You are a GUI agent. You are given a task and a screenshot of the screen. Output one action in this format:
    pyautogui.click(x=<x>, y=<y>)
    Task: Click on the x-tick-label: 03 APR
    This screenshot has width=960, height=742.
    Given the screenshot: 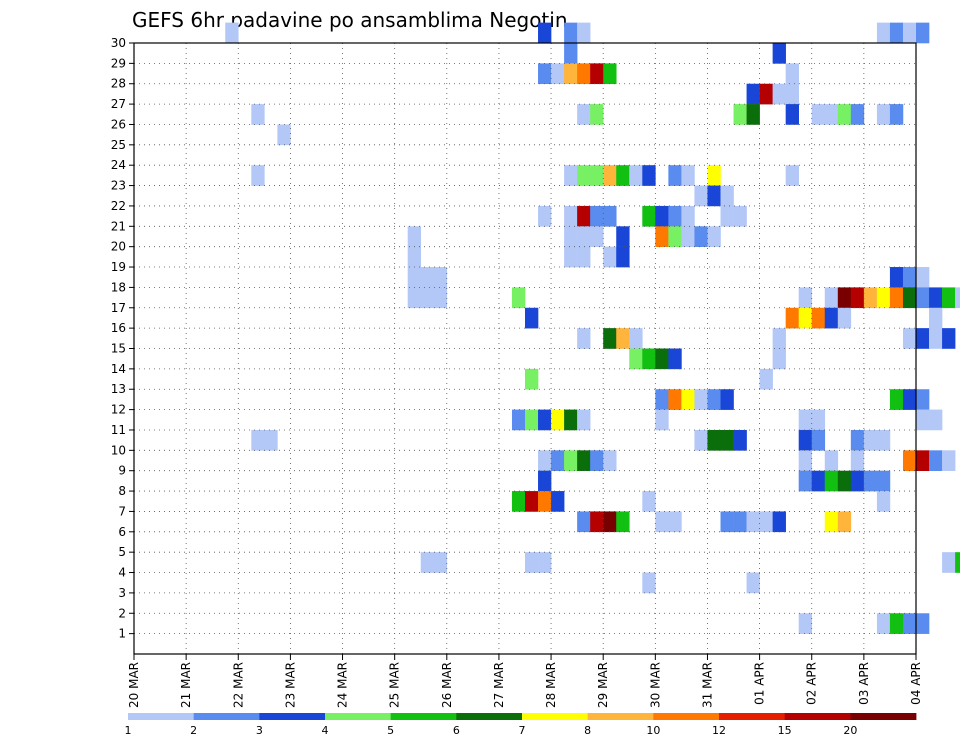 What is the action you would take?
    pyautogui.click(x=864, y=683)
    